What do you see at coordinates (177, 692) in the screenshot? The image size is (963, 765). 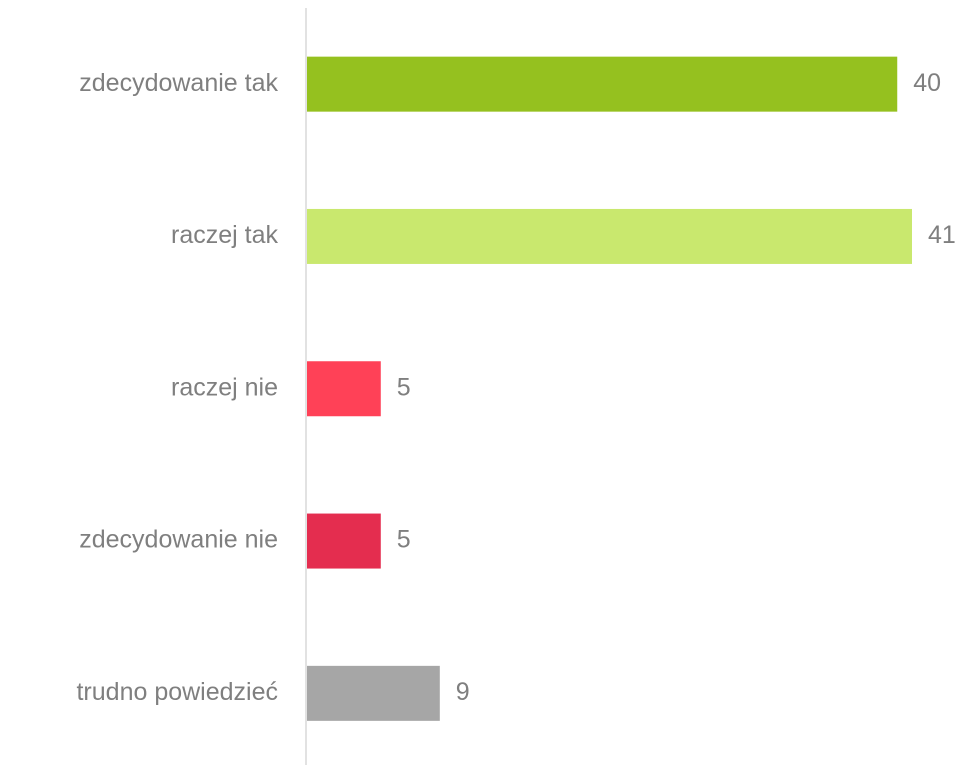 I see `category-label: trudno powiedzieć` at bounding box center [177, 692].